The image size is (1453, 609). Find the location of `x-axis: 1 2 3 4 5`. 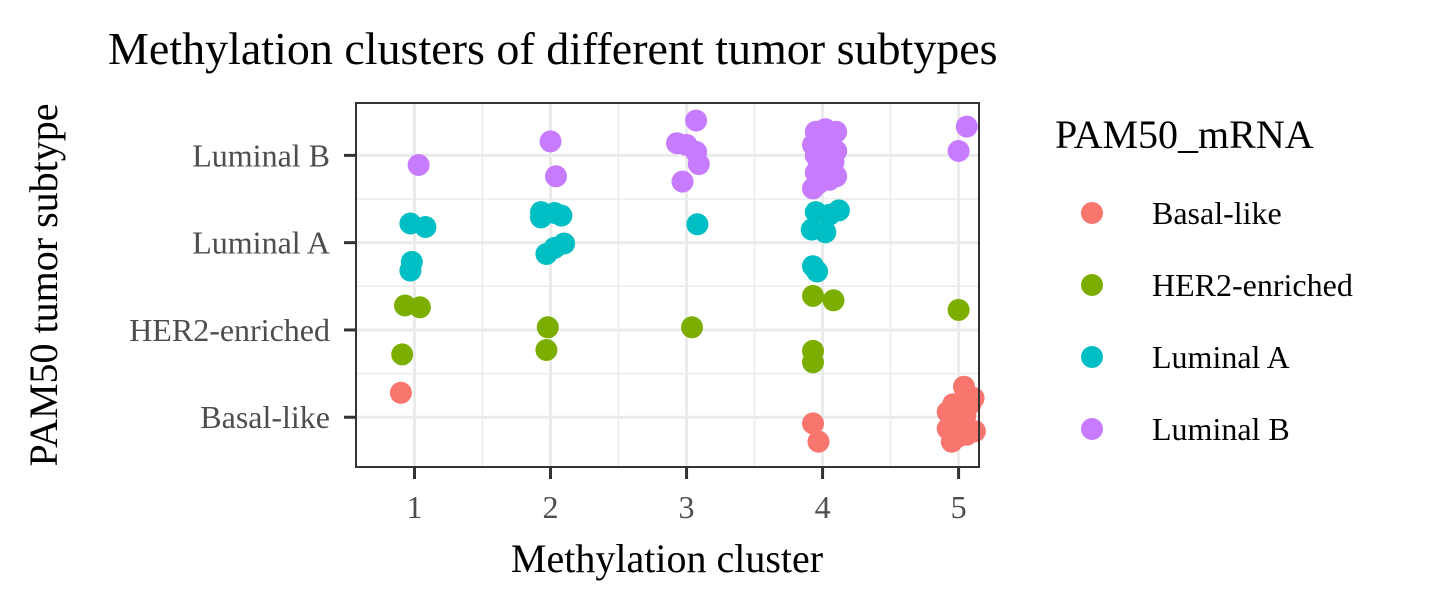

x-axis: 1 2 3 4 5 is located at coordinates (686, 496).